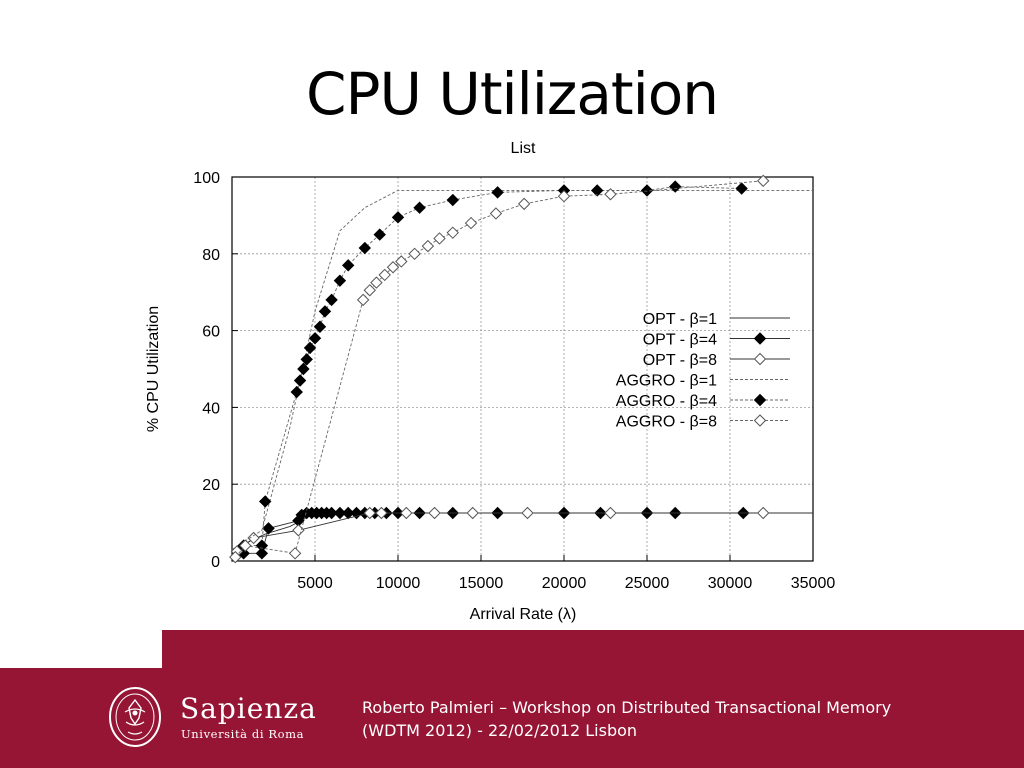 The height and width of the screenshot is (768, 1024). What do you see at coordinates (211, 255) in the screenshot?
I see `y-tick-label: 80` at bounding box center [211, 255].